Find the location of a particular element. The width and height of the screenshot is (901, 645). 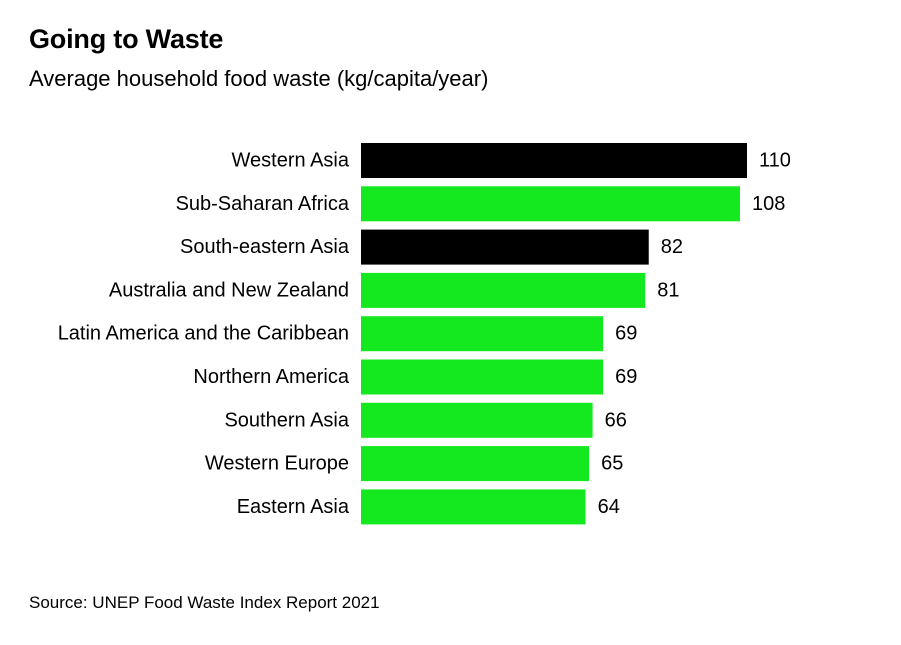

chart-title: Going to Waste is located at coordinates (126, 39).